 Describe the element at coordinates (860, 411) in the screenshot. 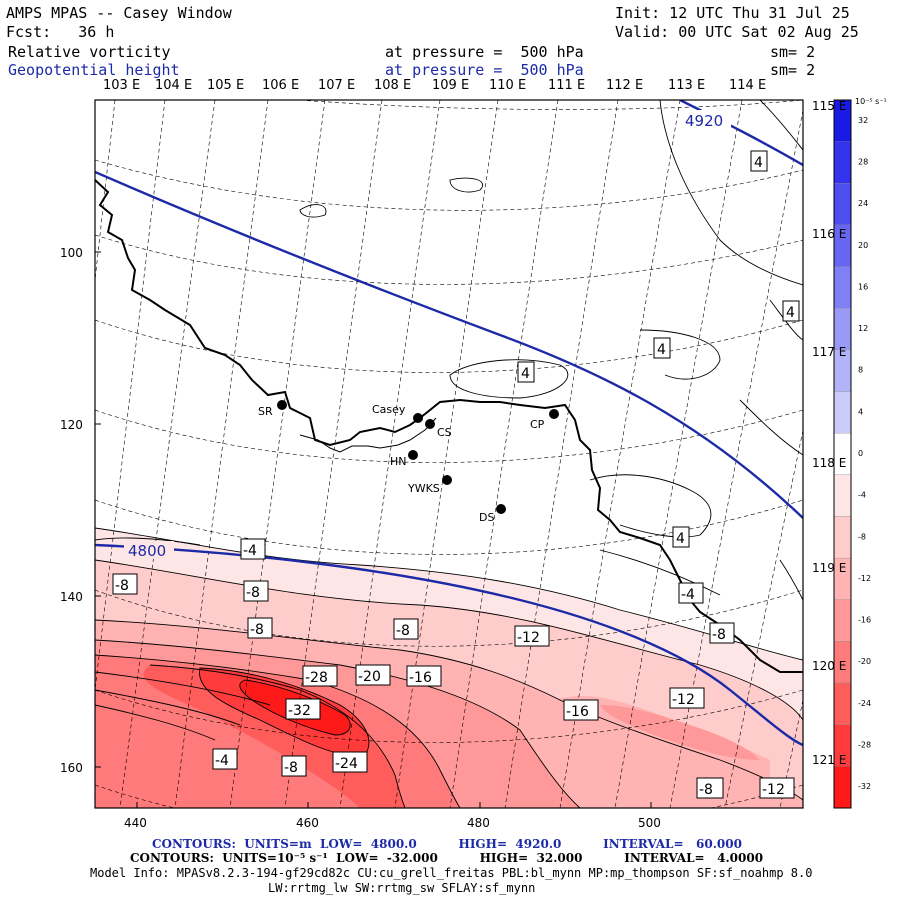

I see `colorbar-tick-label: 4` at that location.